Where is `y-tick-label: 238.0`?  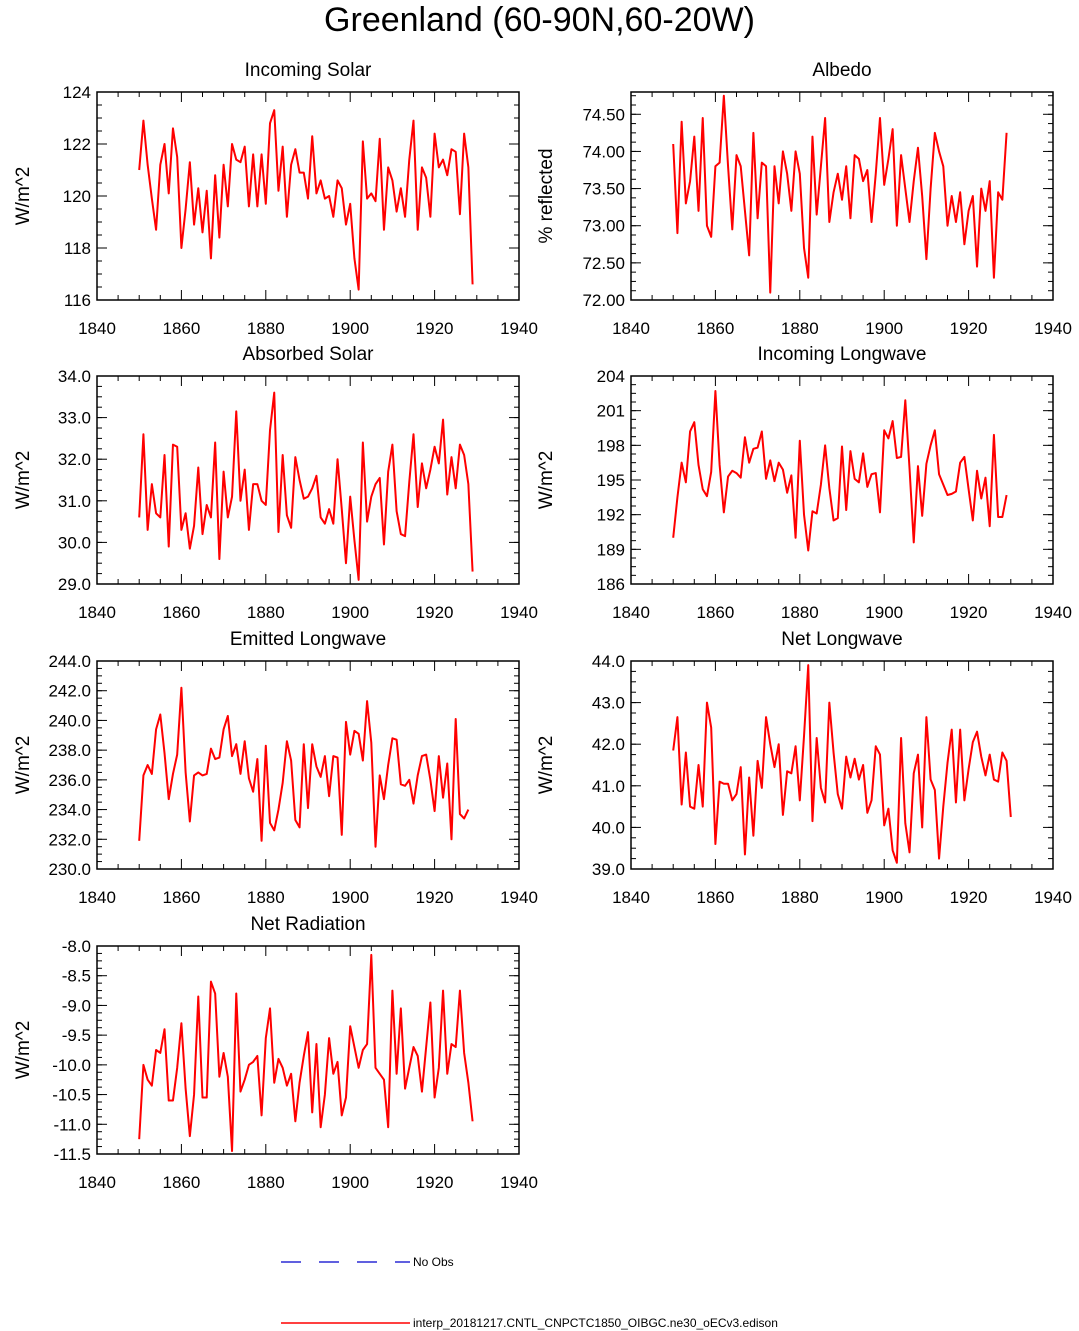
y-tick-label: 238.0 is located at coordinates (69, 750).